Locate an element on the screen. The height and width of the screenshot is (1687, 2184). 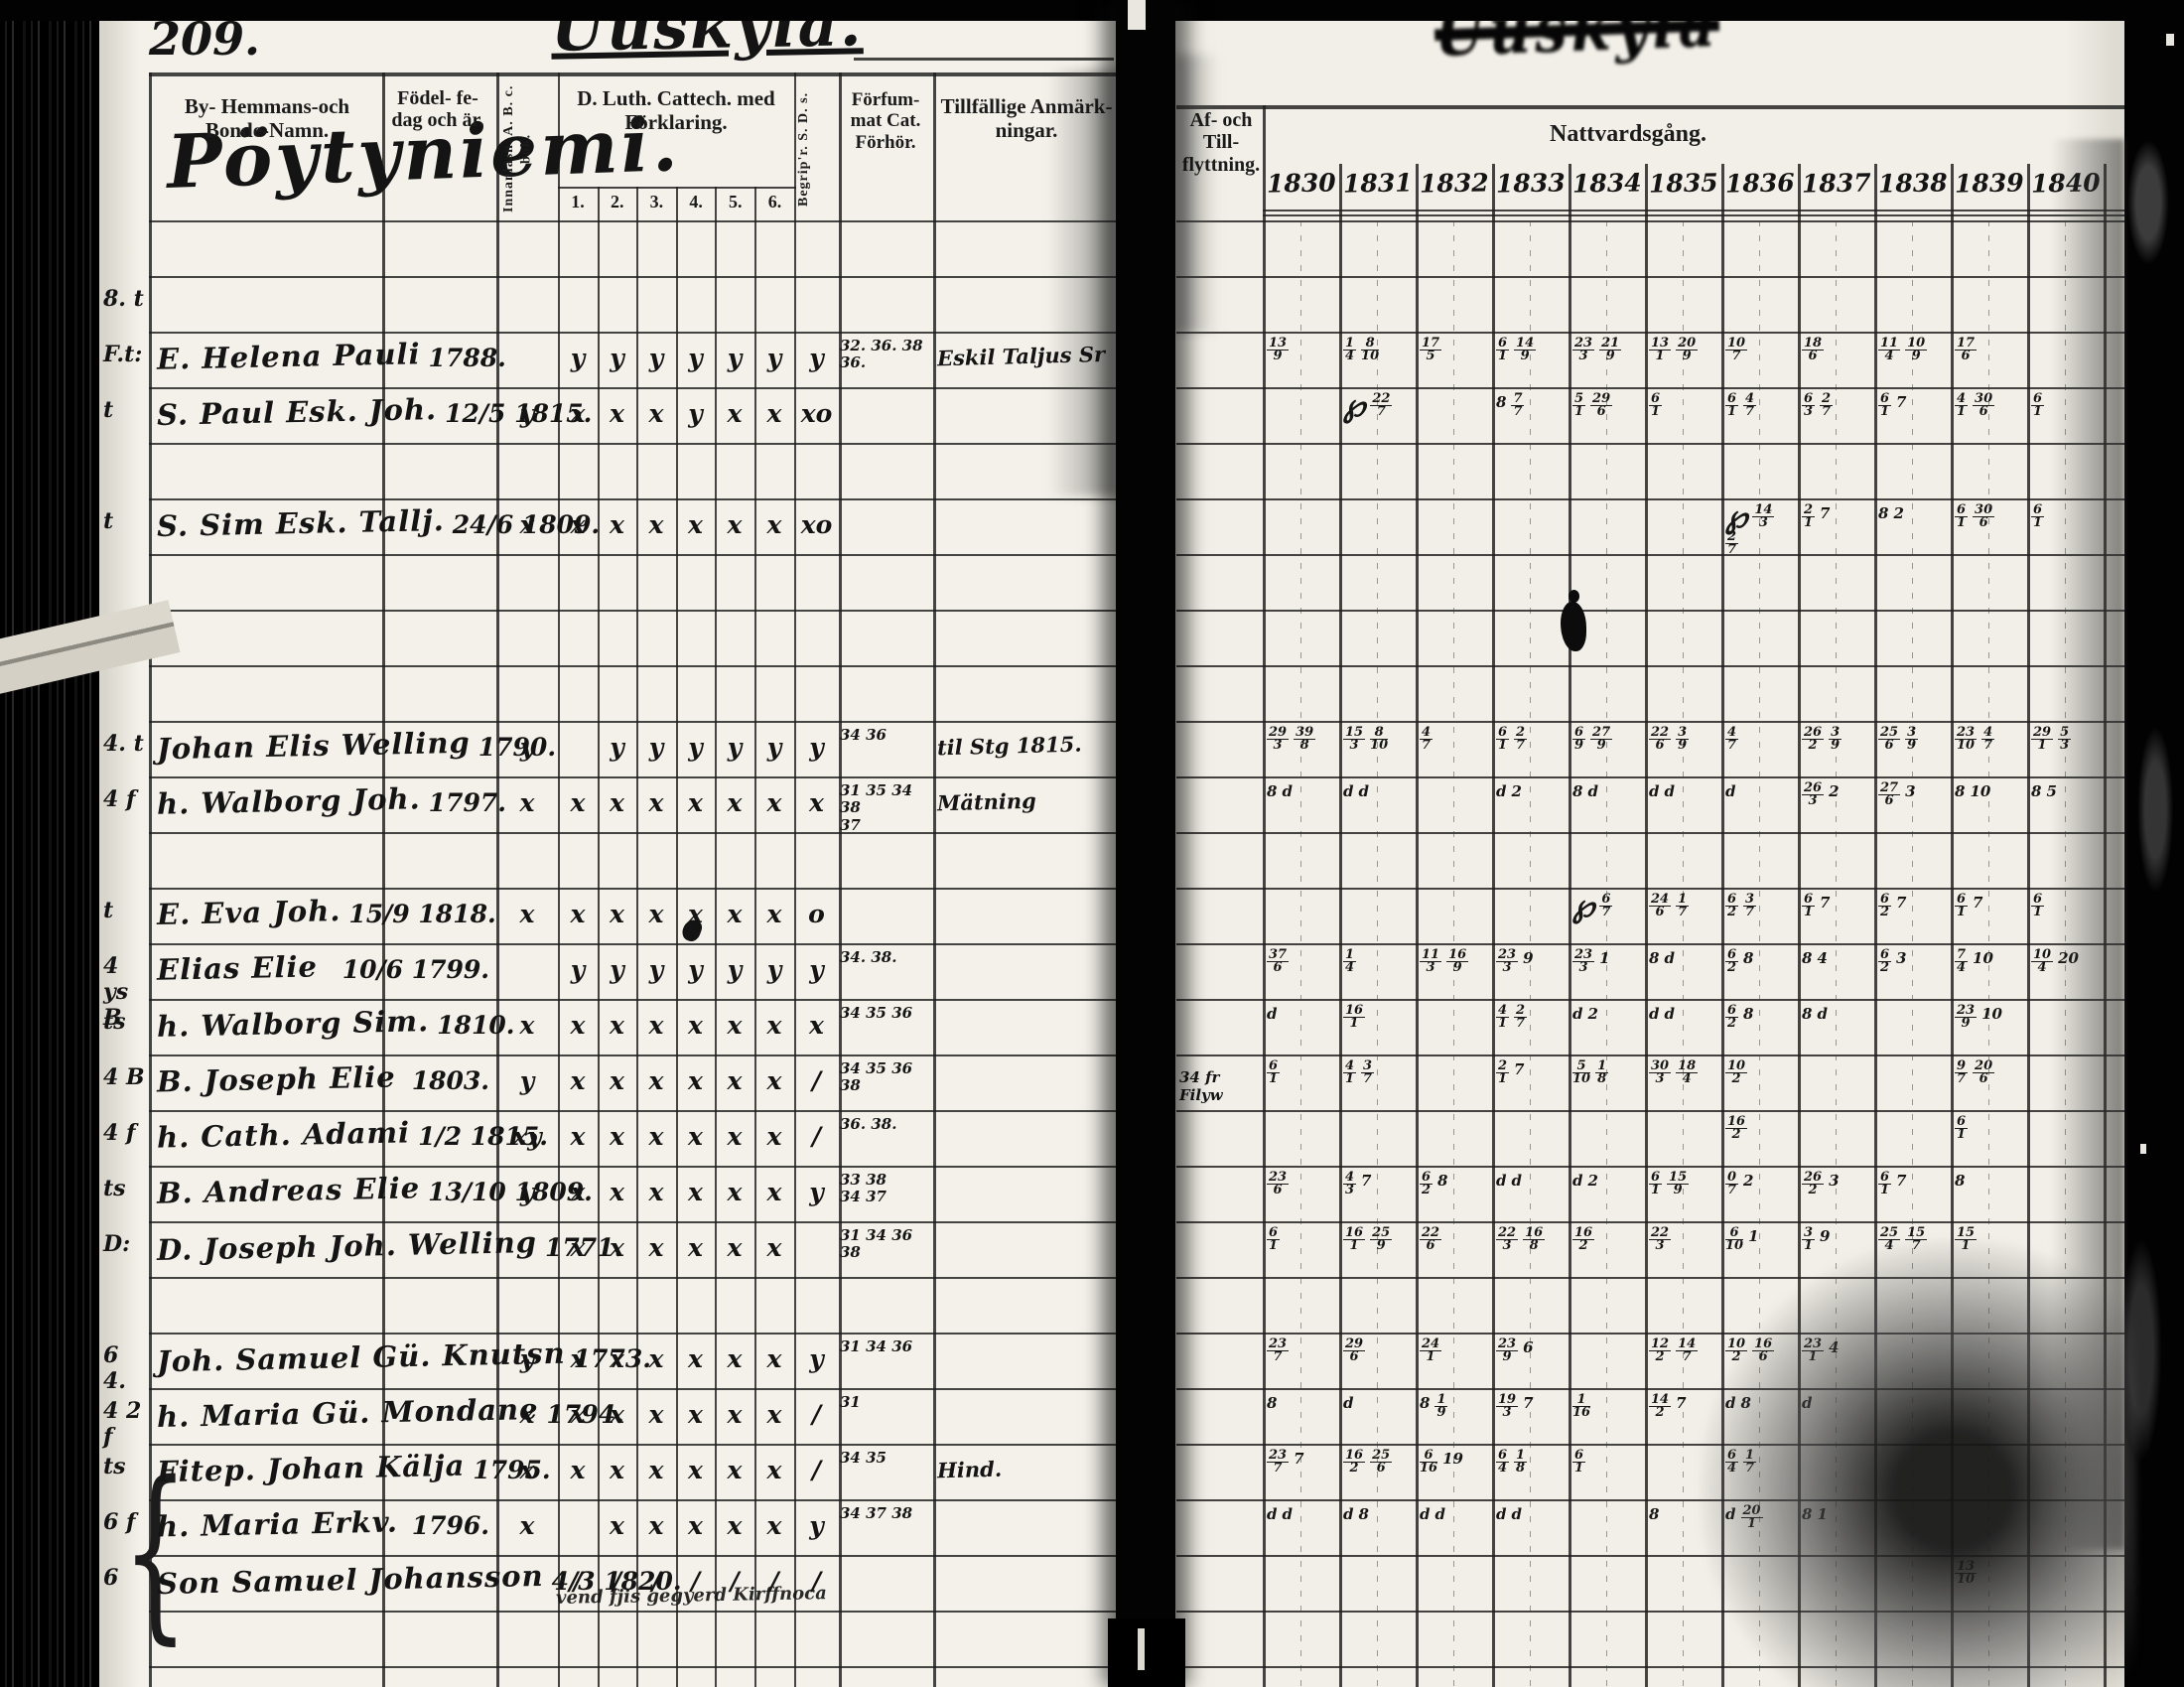
communion-entry: 15 1 is located at coordinates (1988, 1239).